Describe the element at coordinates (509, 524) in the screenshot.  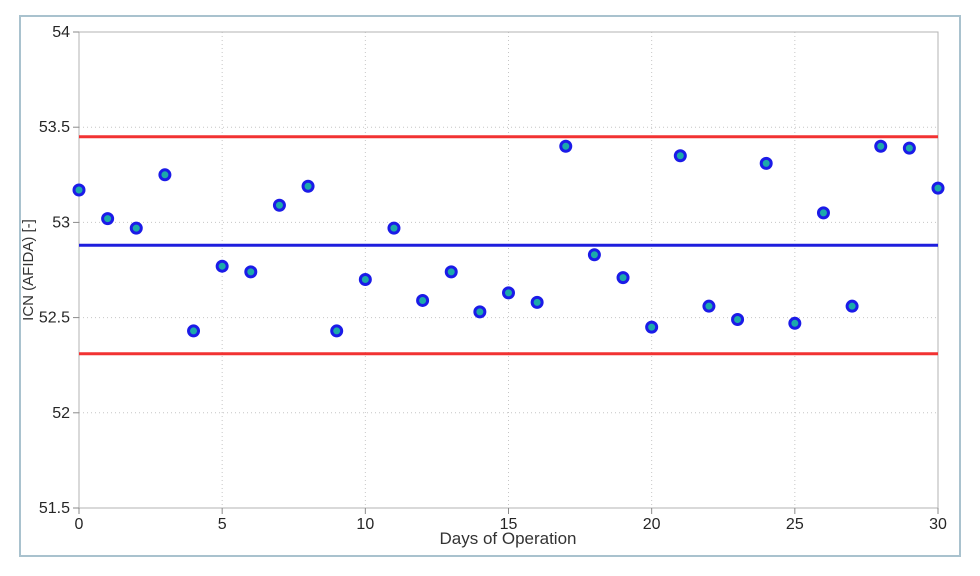
I see `x-tick-label: 15` at that location.